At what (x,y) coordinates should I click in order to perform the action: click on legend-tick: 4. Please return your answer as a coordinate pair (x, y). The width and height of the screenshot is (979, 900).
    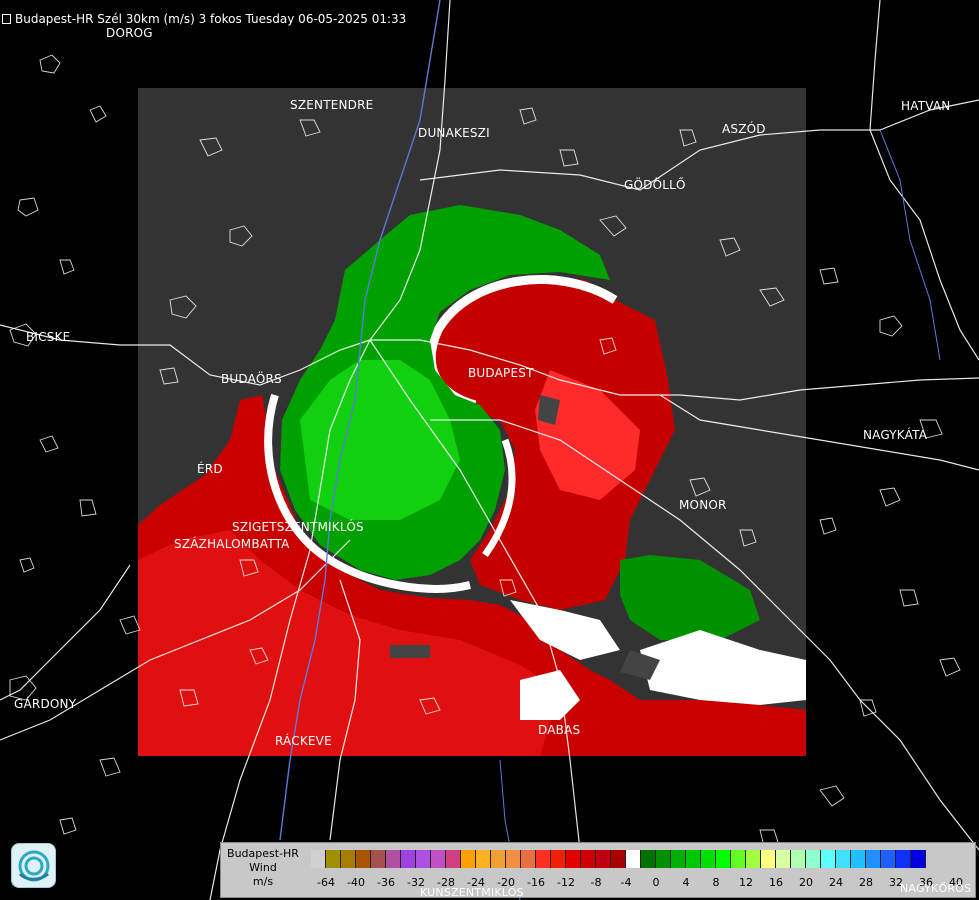
    Looking at the image, I should click on (686, 882).